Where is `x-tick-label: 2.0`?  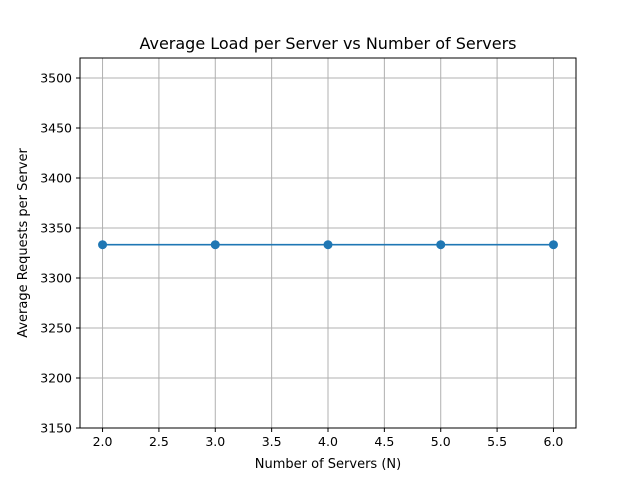
x-tick-label: 2.0 is located at coordinates (103, 441).